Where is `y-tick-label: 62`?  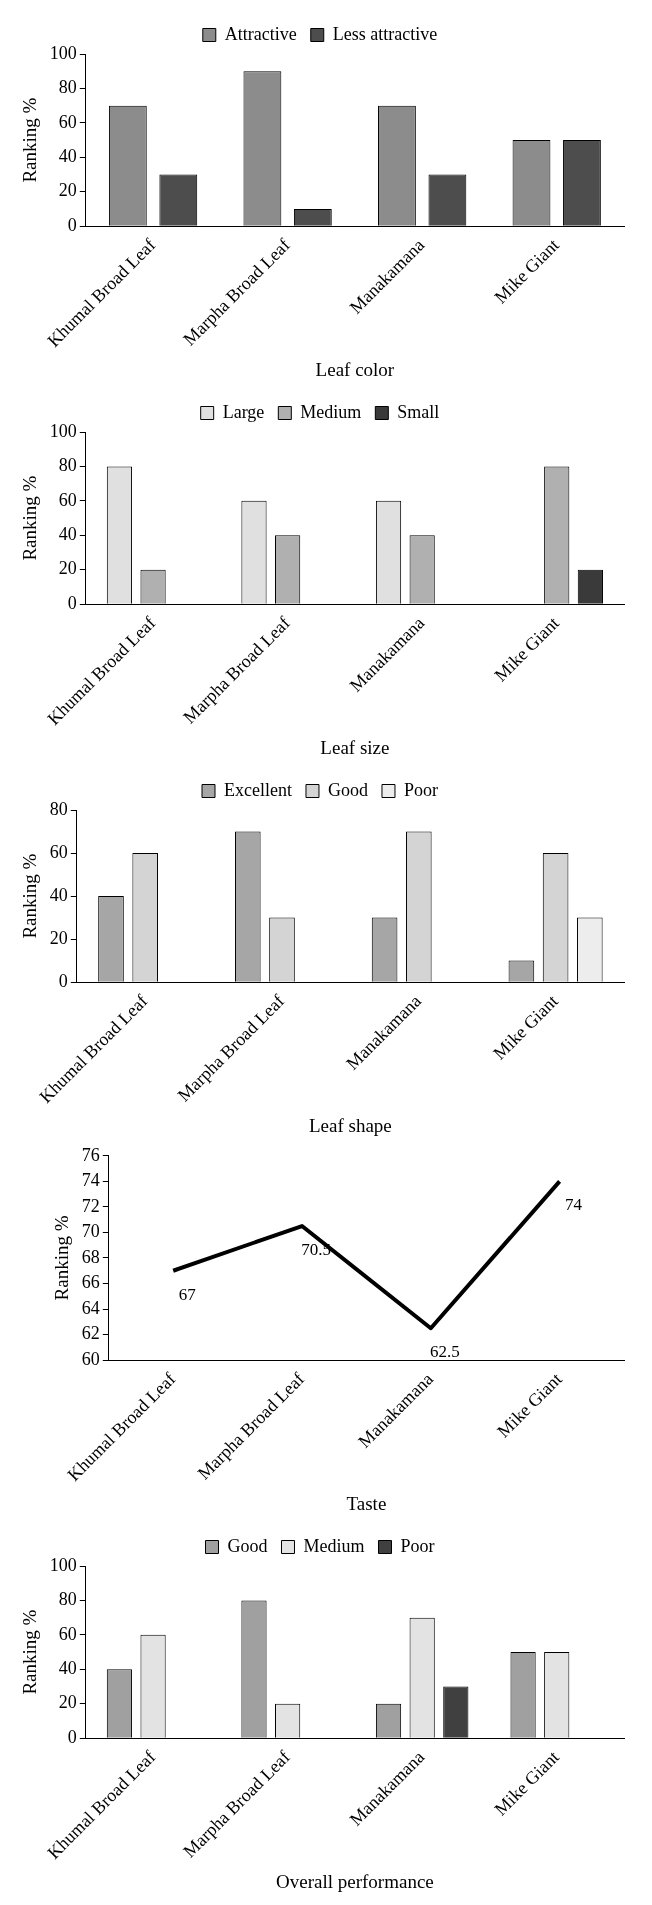
y-tick-label: 62 is located at coordinates (90, 1333).